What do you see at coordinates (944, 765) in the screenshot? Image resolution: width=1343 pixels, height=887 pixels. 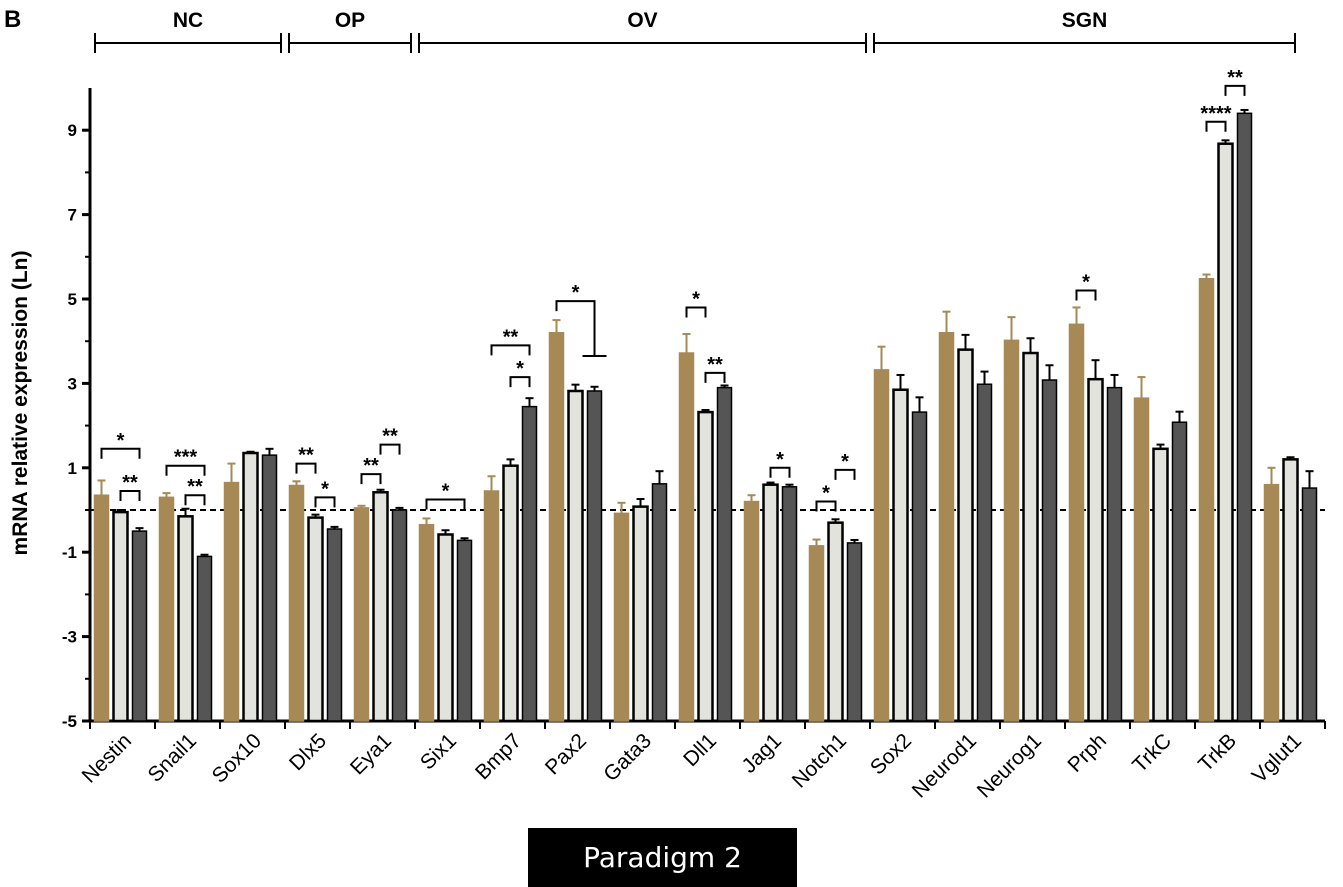 I see `category-label: Neurod1` at bounding box center [944, 765].